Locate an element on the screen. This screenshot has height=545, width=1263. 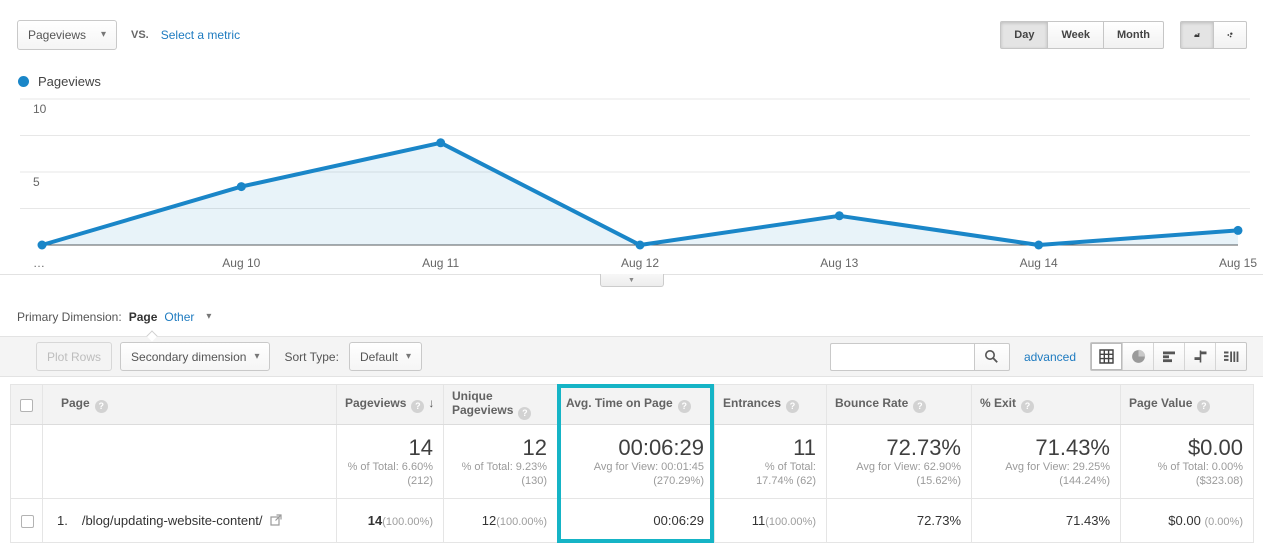
motion-chart-button is located at coordinates (1230, 35).